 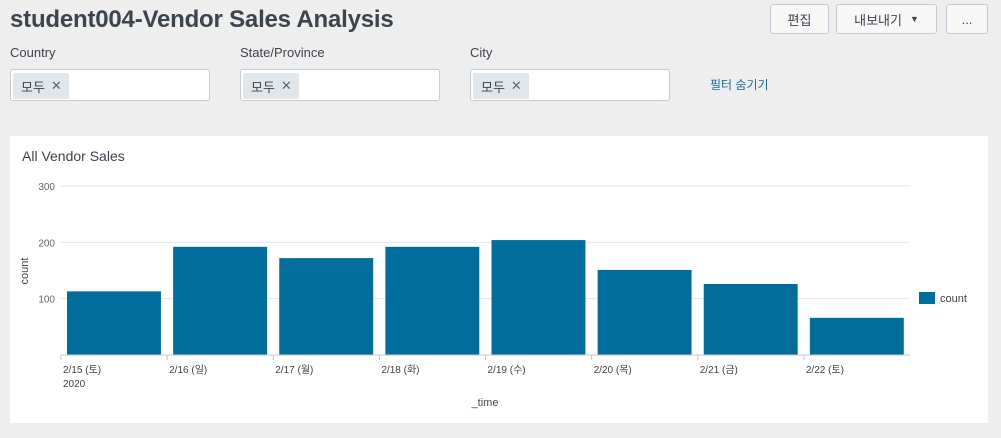 What do you see at coordinates (914, 19) in the screenshot?
I see `caret-down-icon: ▼` at bounding box center [914, 19].